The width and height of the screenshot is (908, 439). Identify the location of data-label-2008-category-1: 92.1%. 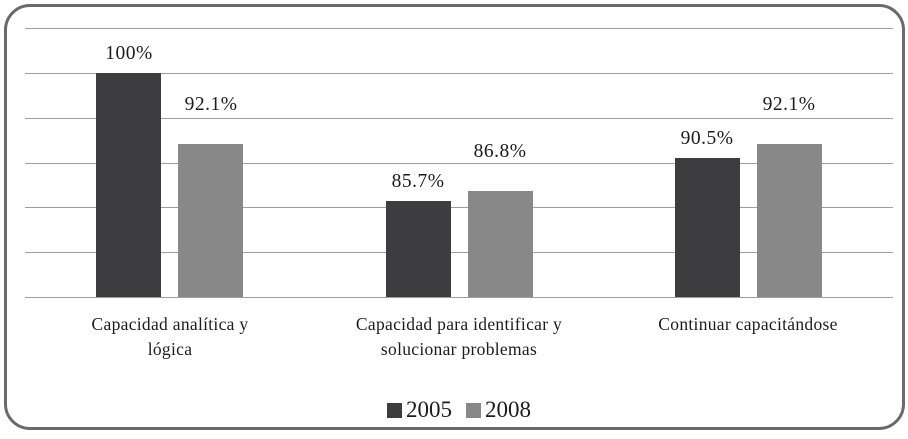
(211, 104).